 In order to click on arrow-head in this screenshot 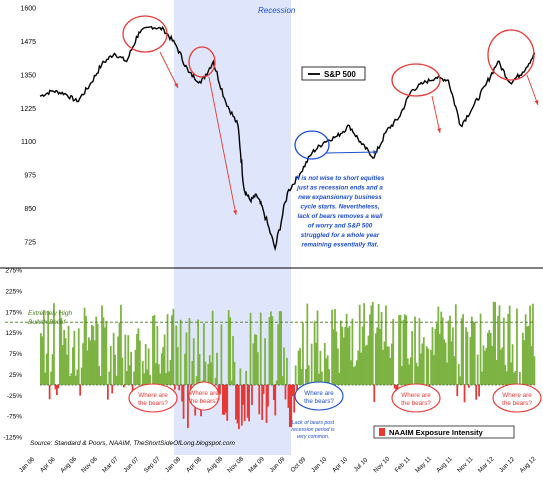, I will do `click(536, 102)`.